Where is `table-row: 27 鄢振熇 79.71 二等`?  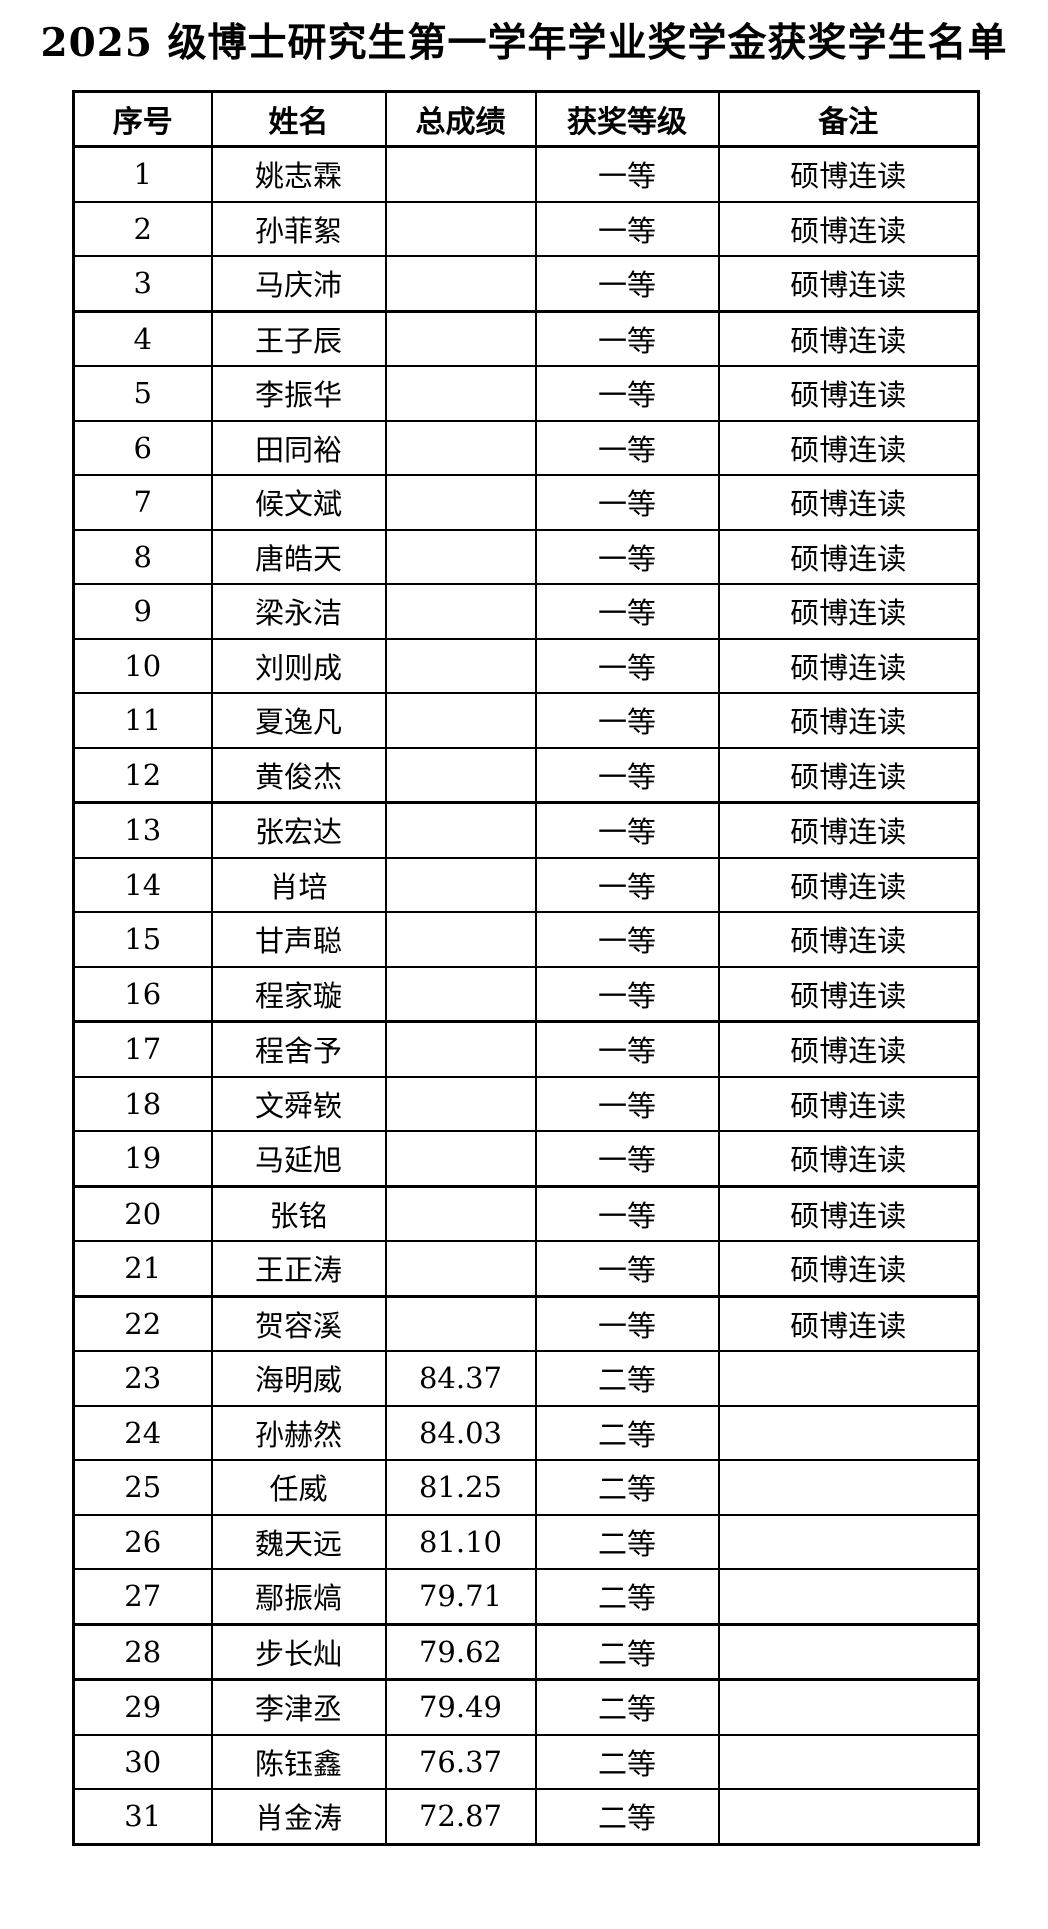
table-row: 27 鄢振熇 79.71 二等 is located at coordinates (526, 1596).